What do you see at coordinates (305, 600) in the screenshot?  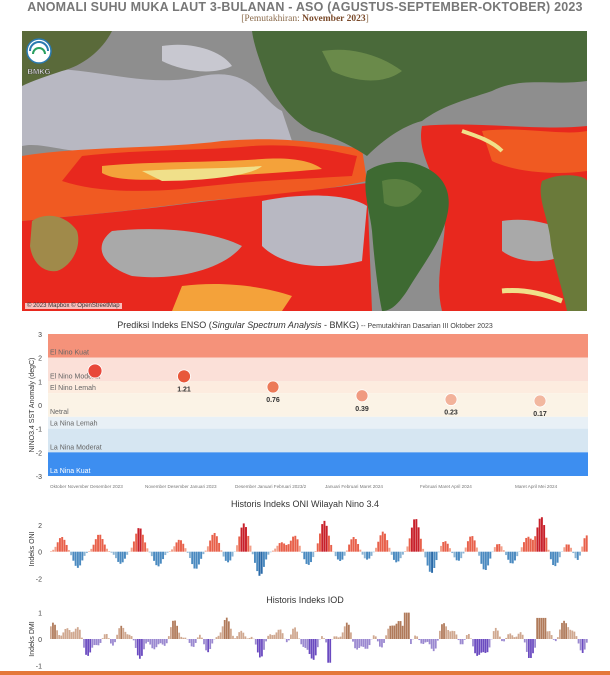 I see `iod-chart-title: Historis Indeks IOD` at bounding box center [305, 600].